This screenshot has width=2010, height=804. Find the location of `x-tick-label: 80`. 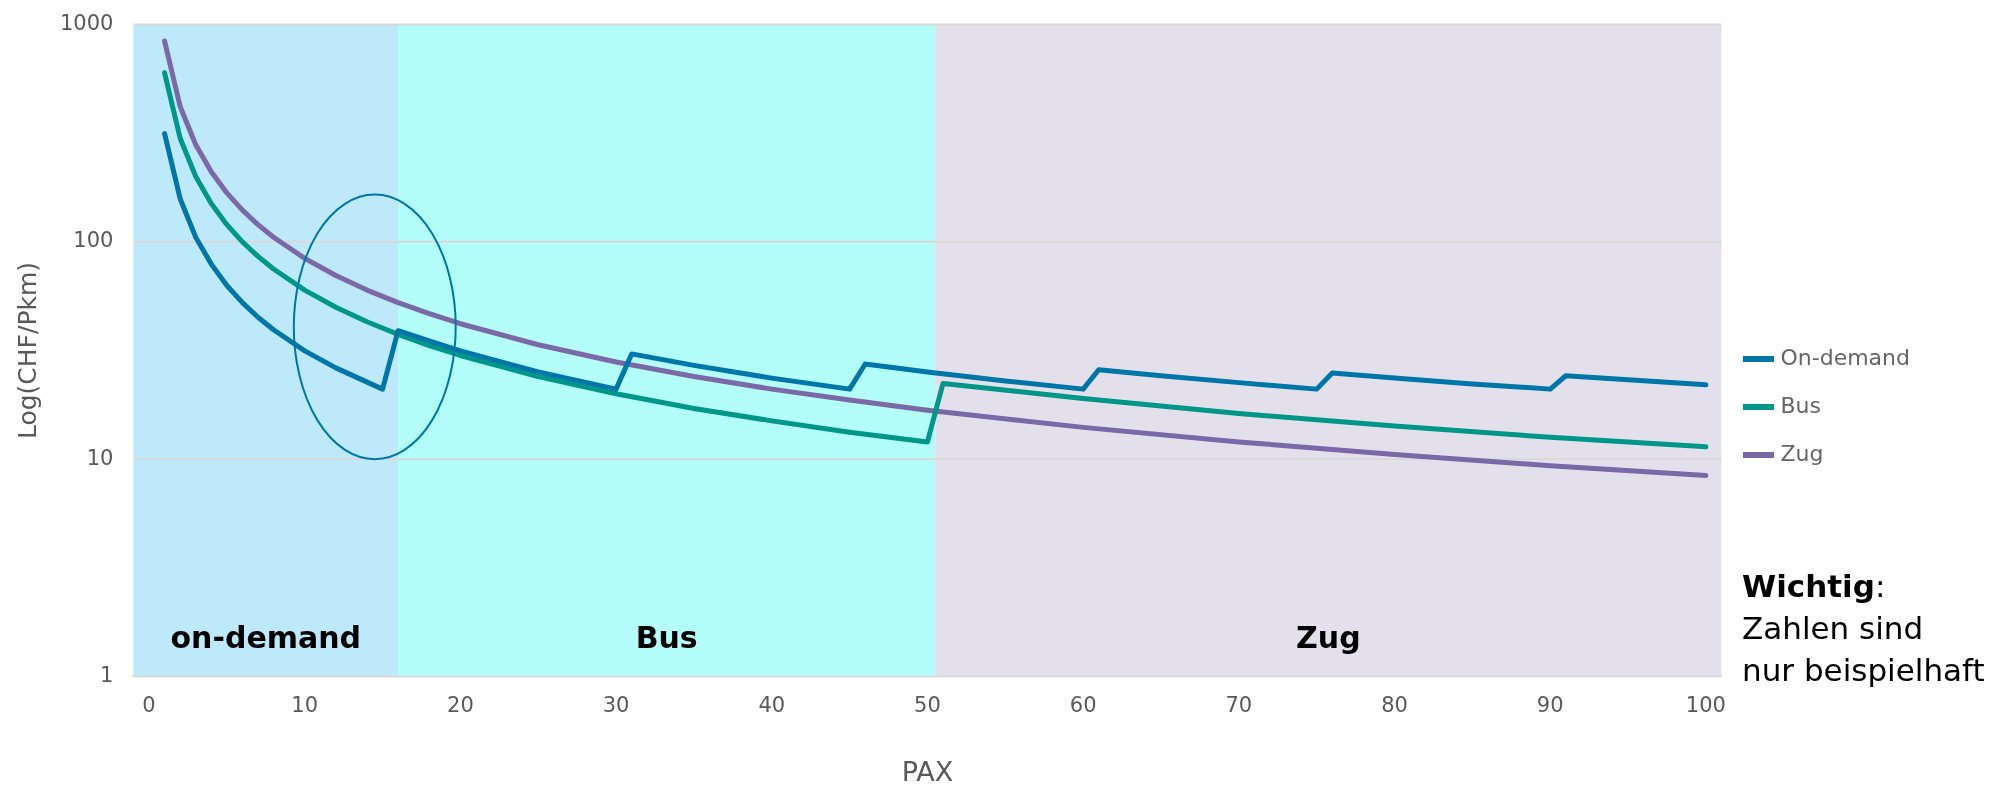

x-tick-label: 80 is located at coordinates (1394, 705).